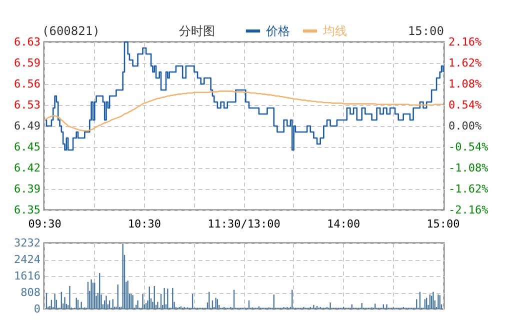 The width and height of the screenshot is (505, 330). I want to click on y-tick-label: 6.56, so click(27, 84).